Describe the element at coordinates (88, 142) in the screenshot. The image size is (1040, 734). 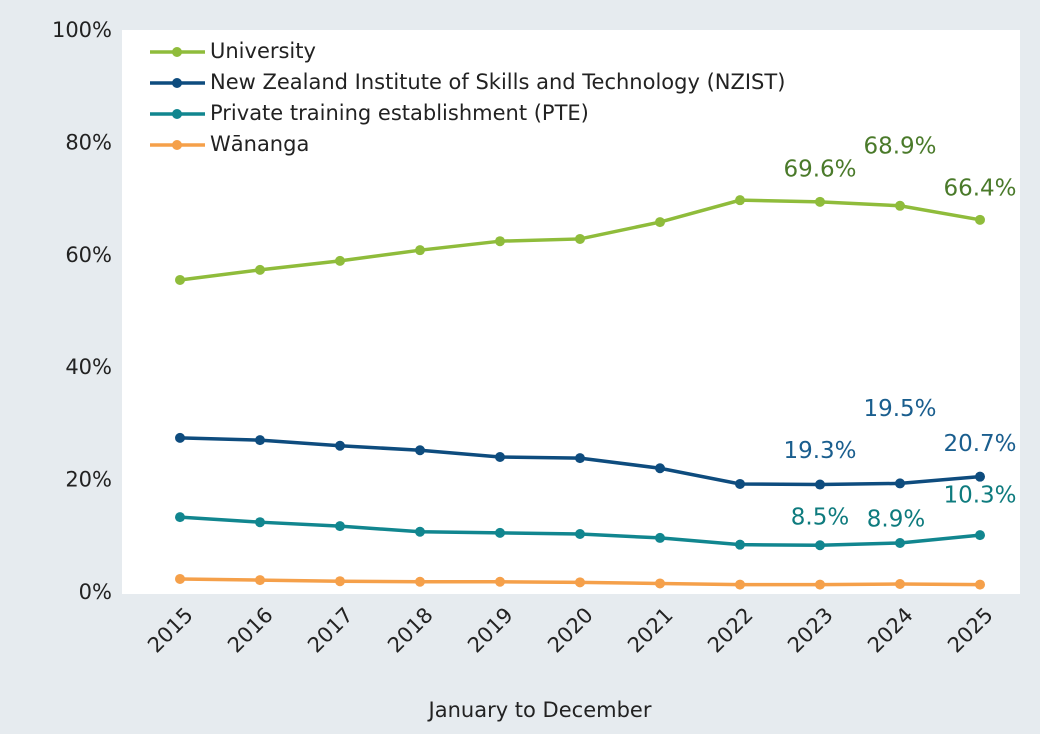
I see `y-tick-label: 80%` at that location.